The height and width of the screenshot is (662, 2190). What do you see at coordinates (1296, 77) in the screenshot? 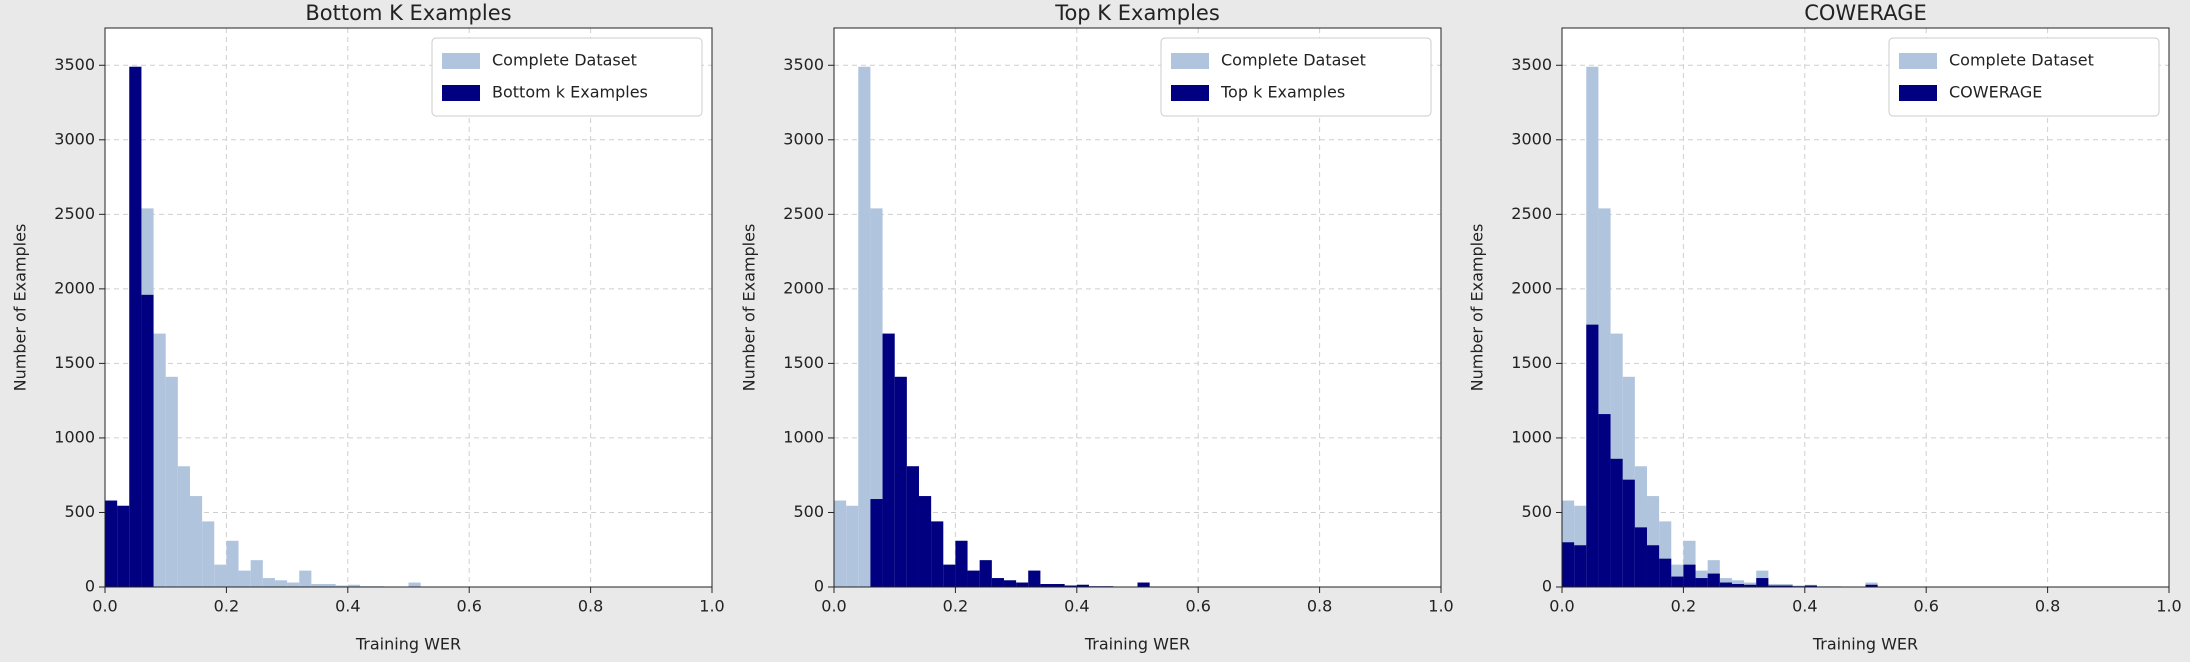
I see `legend-box` at bounding box center [1296, 77].